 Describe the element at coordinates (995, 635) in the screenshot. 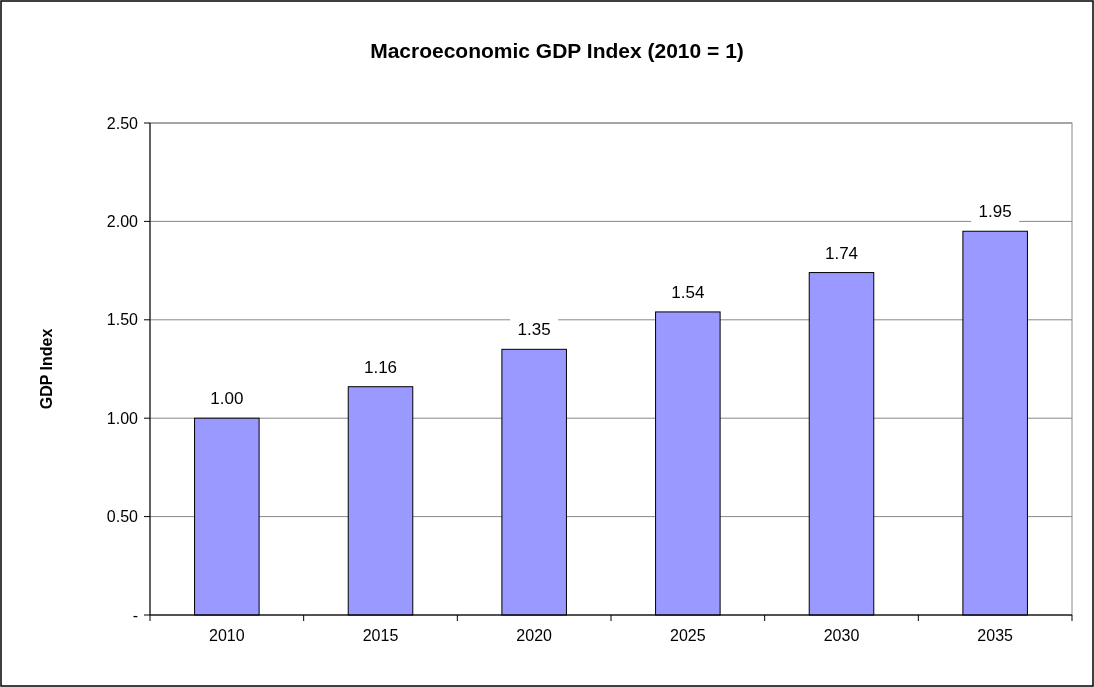

I see `x-tick-label: 2035` at that location.